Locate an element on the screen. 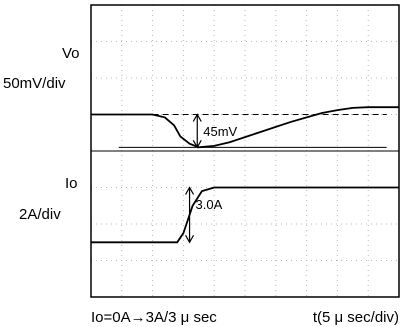 Image resolution: width=401 pixels, height=327 pixels. vo-dip-arrow is located at coordinates (197, 131).